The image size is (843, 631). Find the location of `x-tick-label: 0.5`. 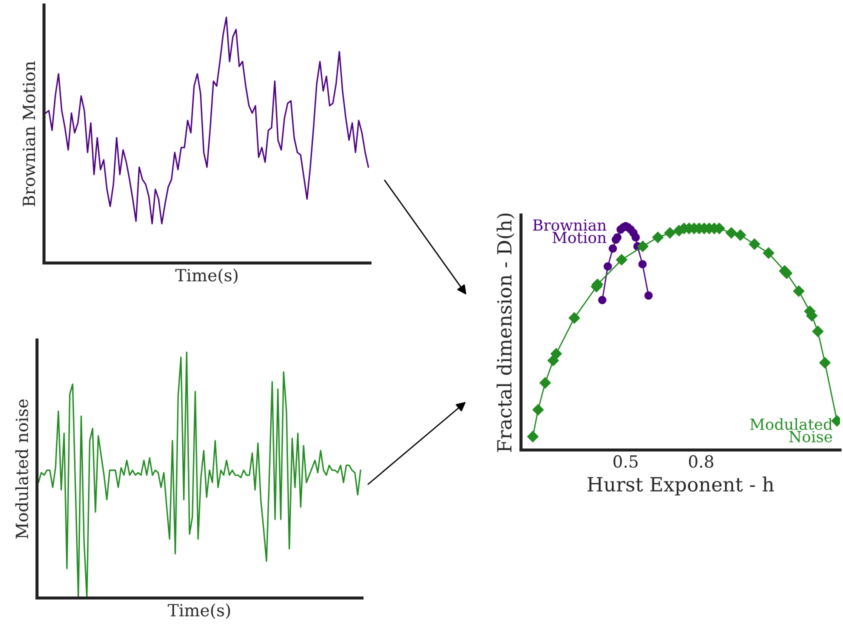

x-tick-label: 0.5 is located at coordinates (626, 461).